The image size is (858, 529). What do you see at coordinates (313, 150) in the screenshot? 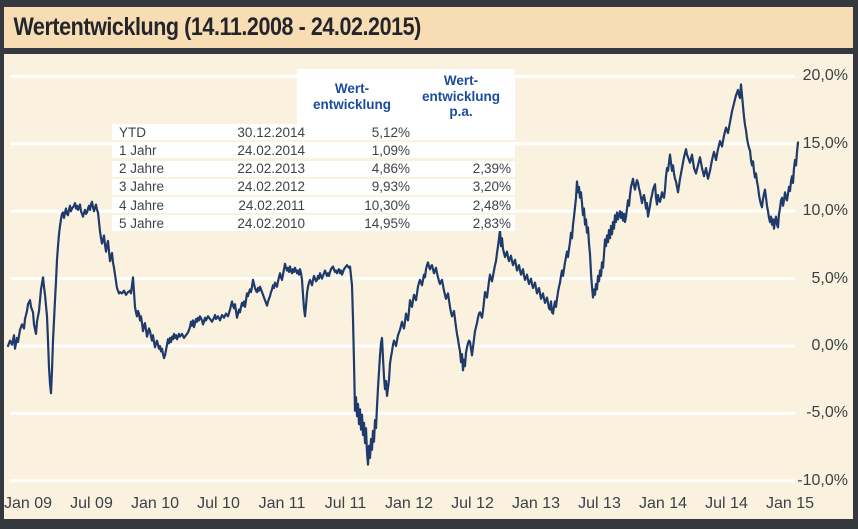
I see `table-row: 1 Jahr 24.02.2014 1,09%` at bounding box center [313, 150].